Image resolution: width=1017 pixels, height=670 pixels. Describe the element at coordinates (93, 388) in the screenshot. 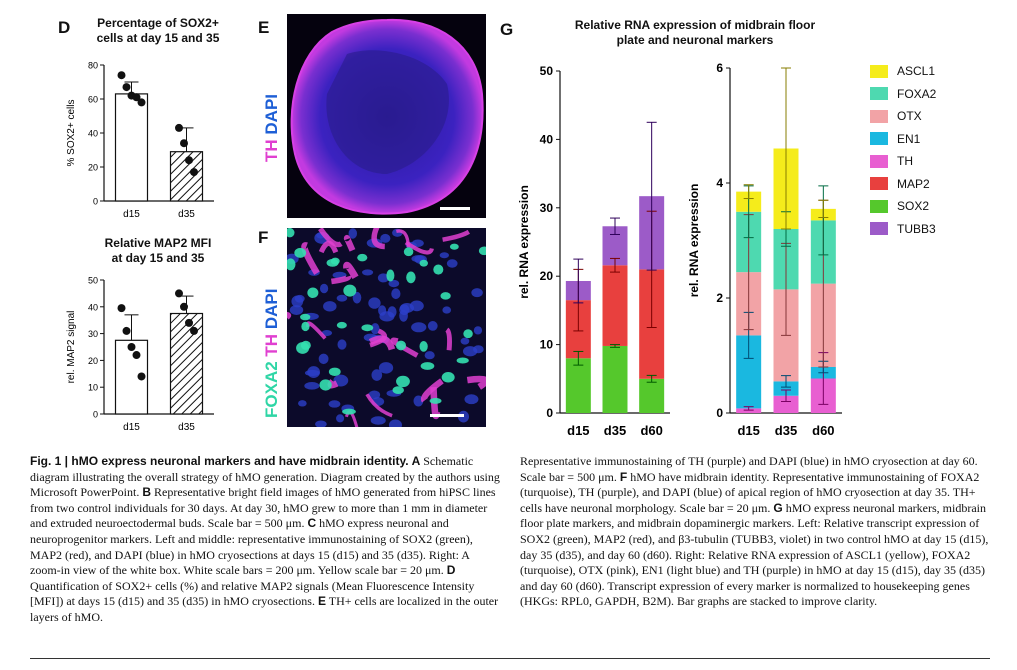

I see `y-tick-label: 10` at that location.